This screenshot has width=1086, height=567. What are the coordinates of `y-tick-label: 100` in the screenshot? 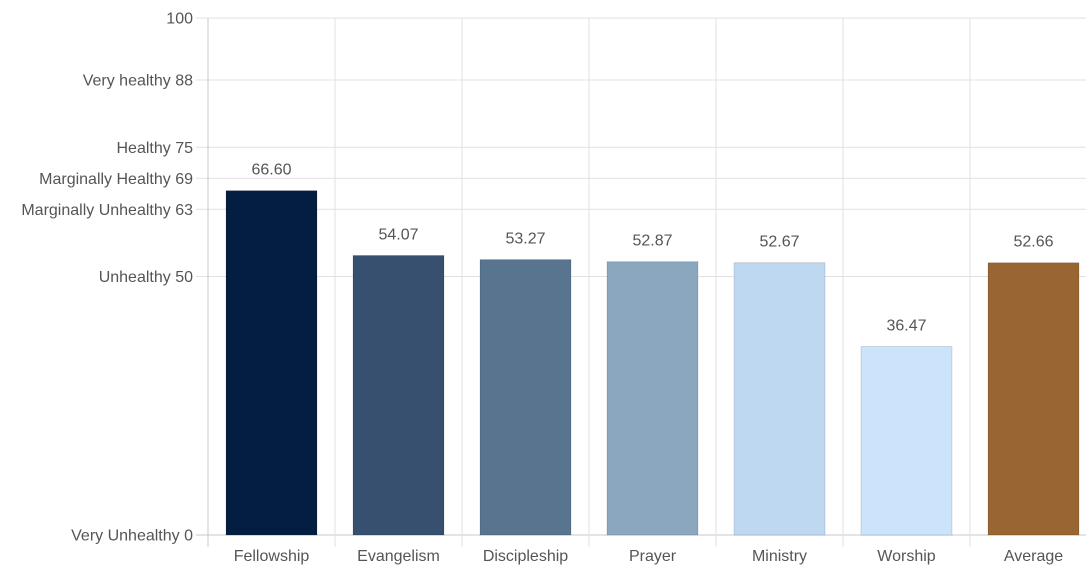 It's located at (179, 19).